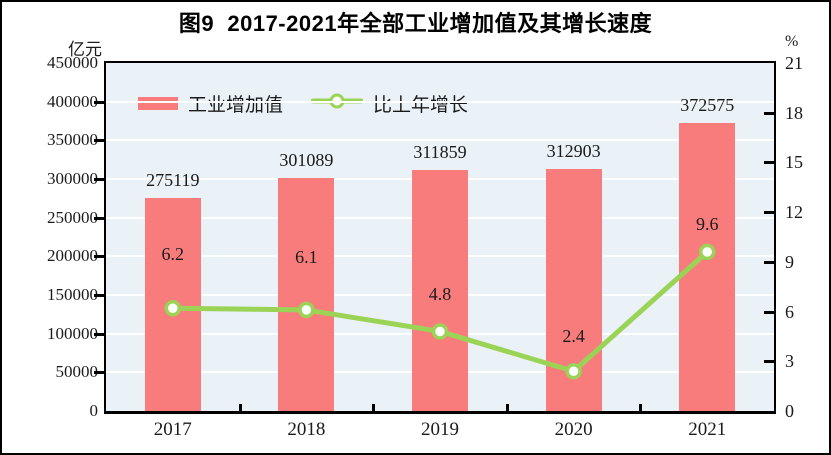 The image size is (831, 455). Describe the element at coordinates (306, 294) in the screenshot. I see `bar-2018` at that location.